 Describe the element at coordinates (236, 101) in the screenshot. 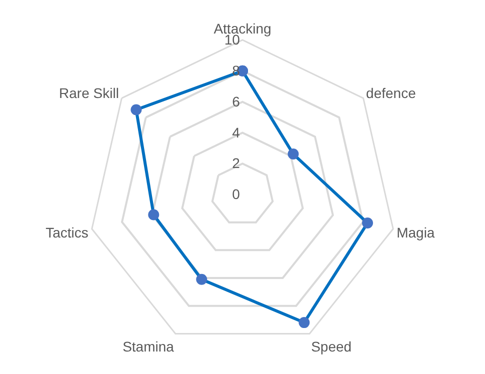

I see `y-tick-label: 6` at that location.